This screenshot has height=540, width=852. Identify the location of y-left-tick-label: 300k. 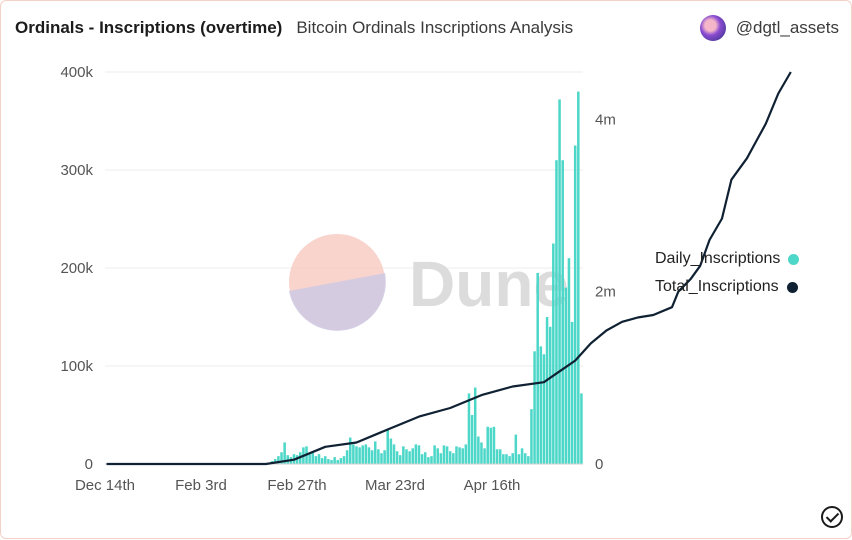
(76, 170).